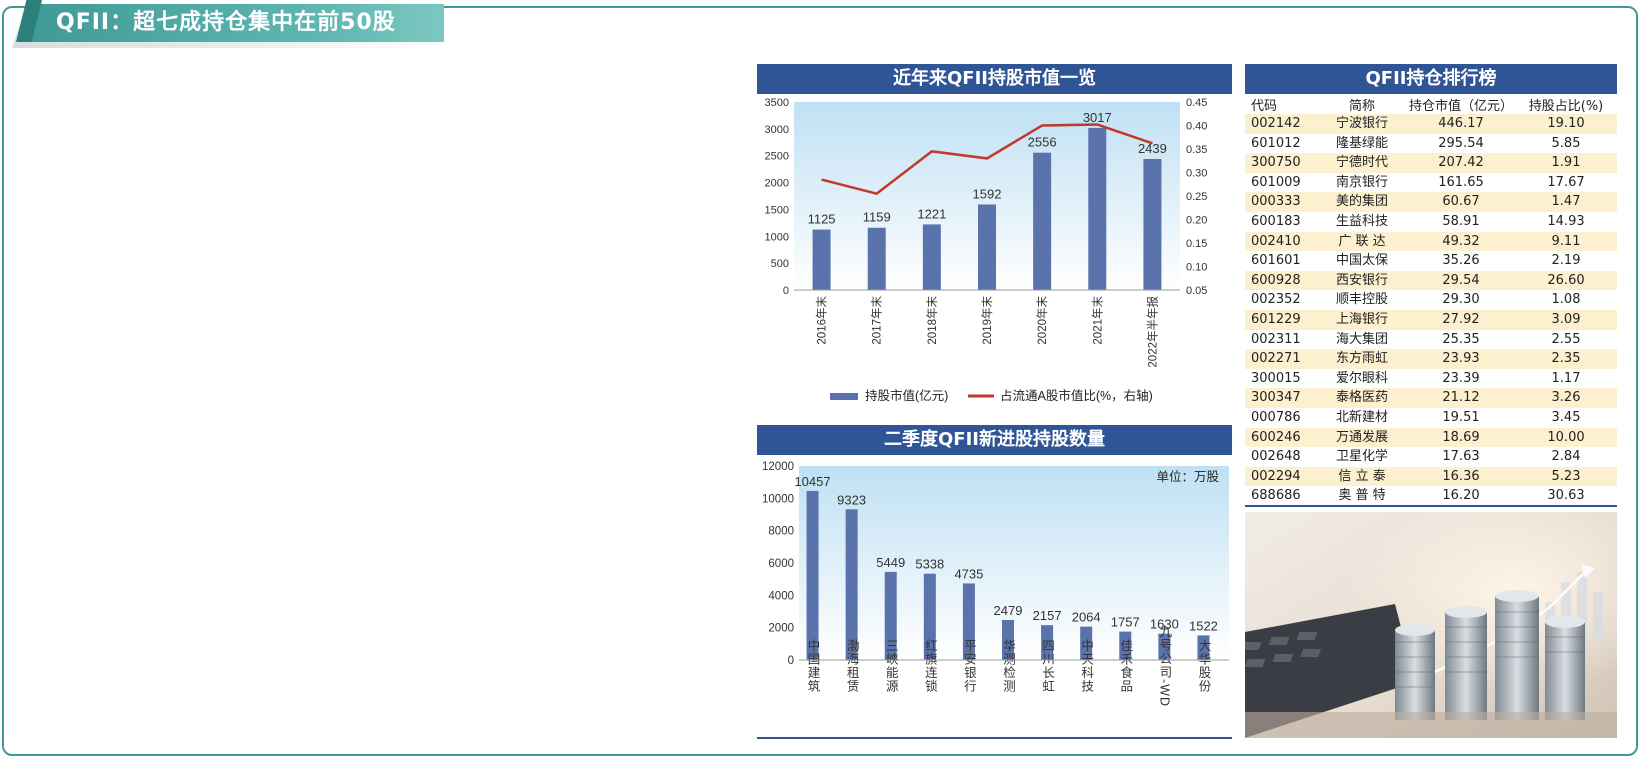  I want to click on table-row: 000333 美的集团 60.67 1.47, so click(1431, 202).